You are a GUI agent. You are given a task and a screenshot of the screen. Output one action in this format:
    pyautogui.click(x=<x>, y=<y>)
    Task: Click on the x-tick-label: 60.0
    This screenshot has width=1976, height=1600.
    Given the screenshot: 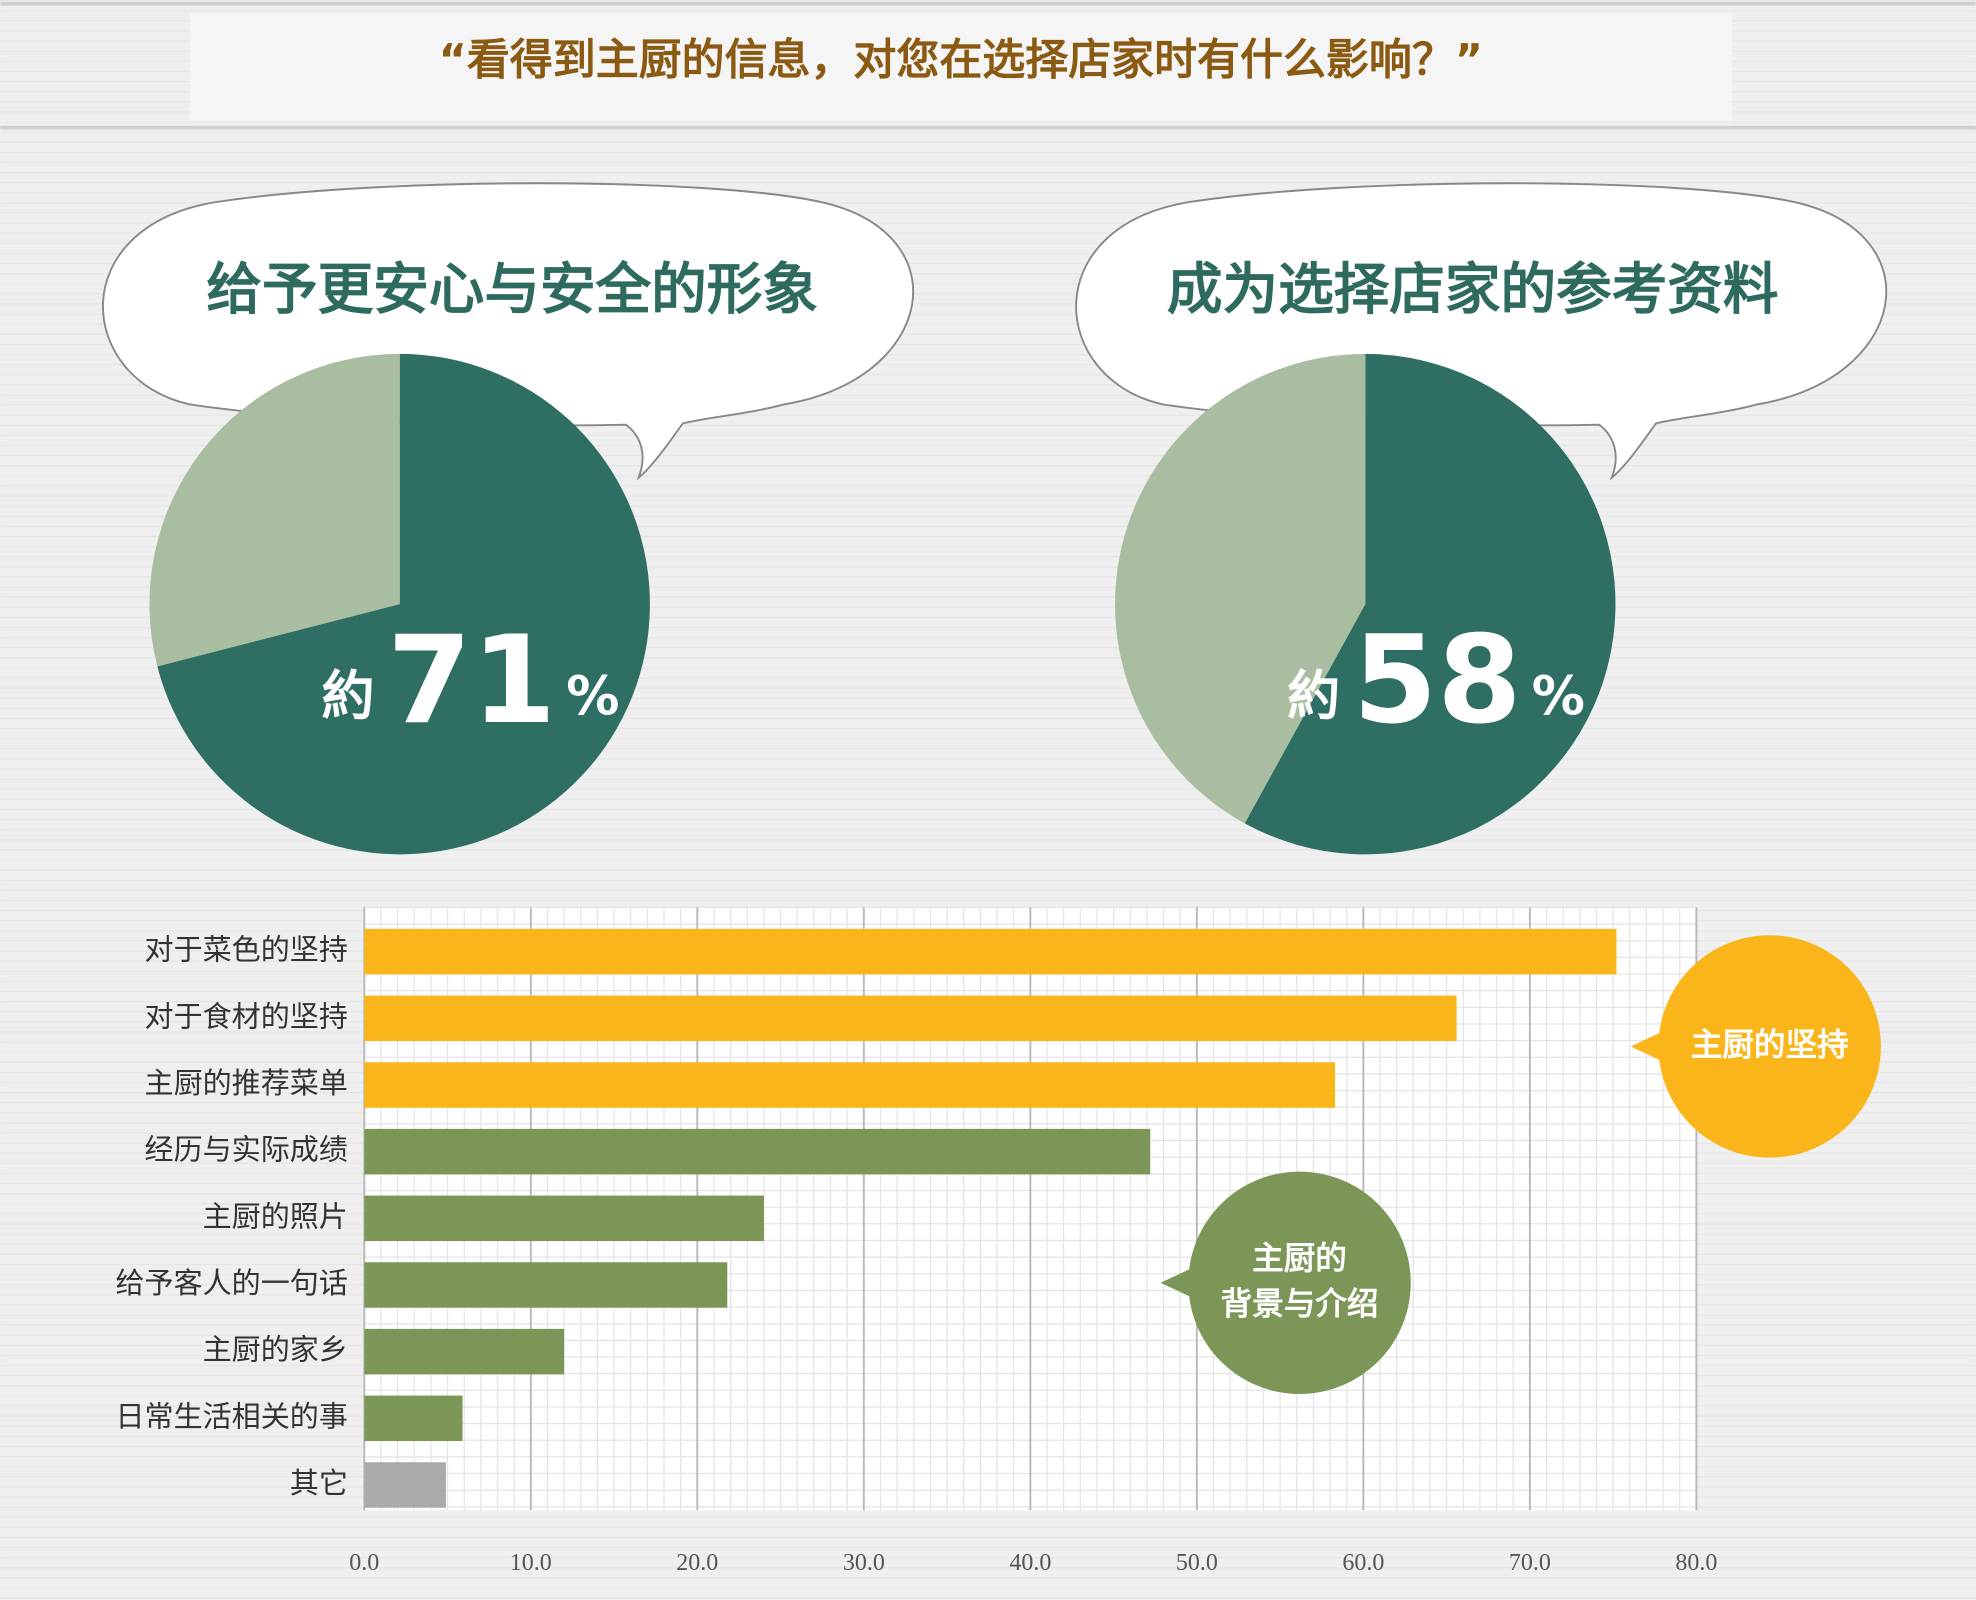 What is the action you would take?
    pyautogui.click(x=1363, y=1563)
    